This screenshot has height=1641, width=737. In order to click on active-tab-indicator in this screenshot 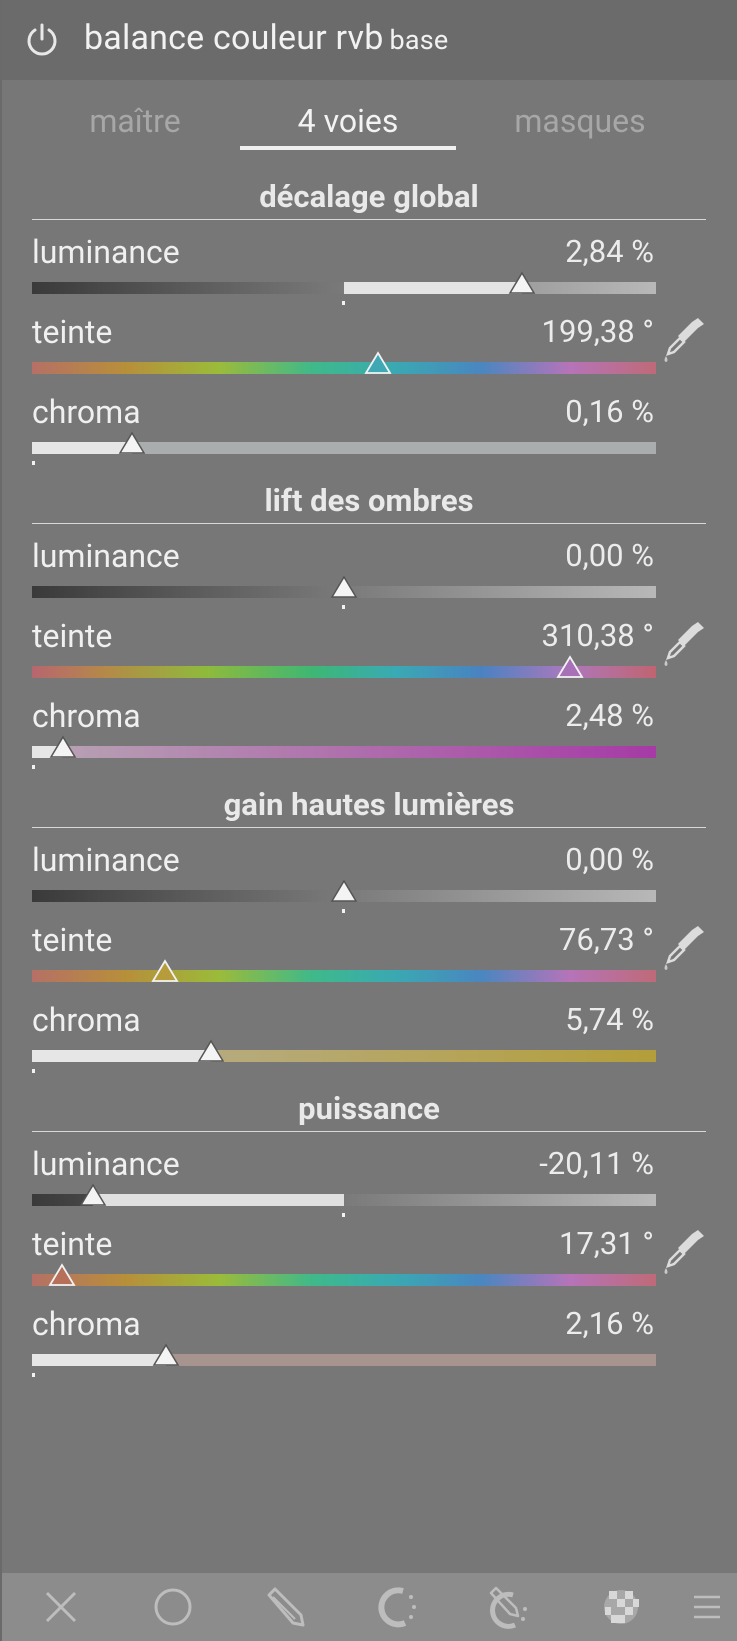, I will do `click(348, 148)`.